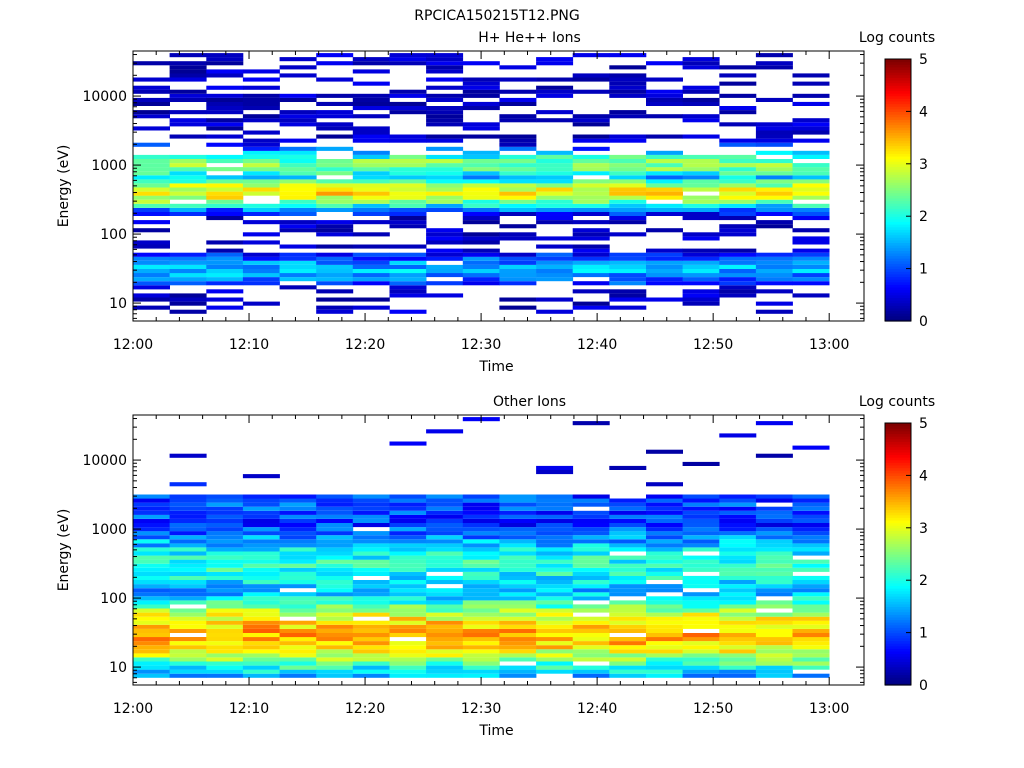 The width and height of the screenshot is (1024, 768). Describe the element at coordinates (365, 709) in the screenshot. I see `x-tick-label: 12:20` at that location.